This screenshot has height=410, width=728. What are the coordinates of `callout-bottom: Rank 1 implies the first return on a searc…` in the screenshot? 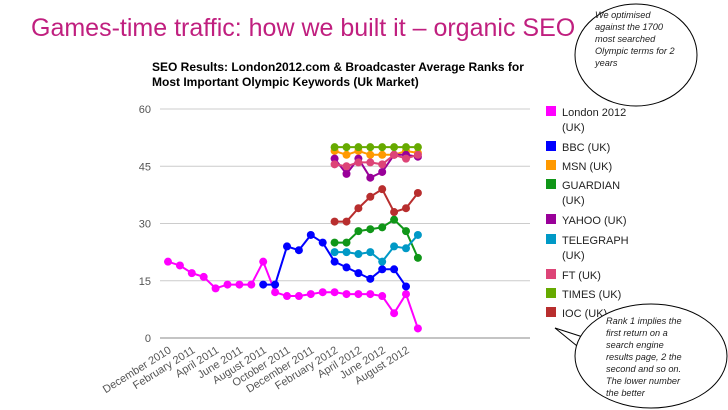 It's located at (641, 356).